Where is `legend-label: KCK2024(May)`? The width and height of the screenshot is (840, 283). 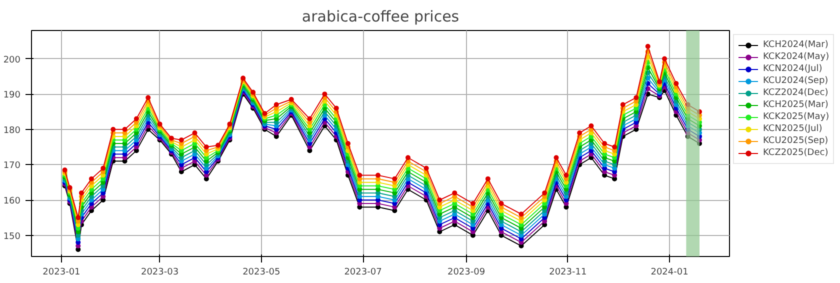 legend-label: KCK2024(May) is located at coordinates (796, 57).